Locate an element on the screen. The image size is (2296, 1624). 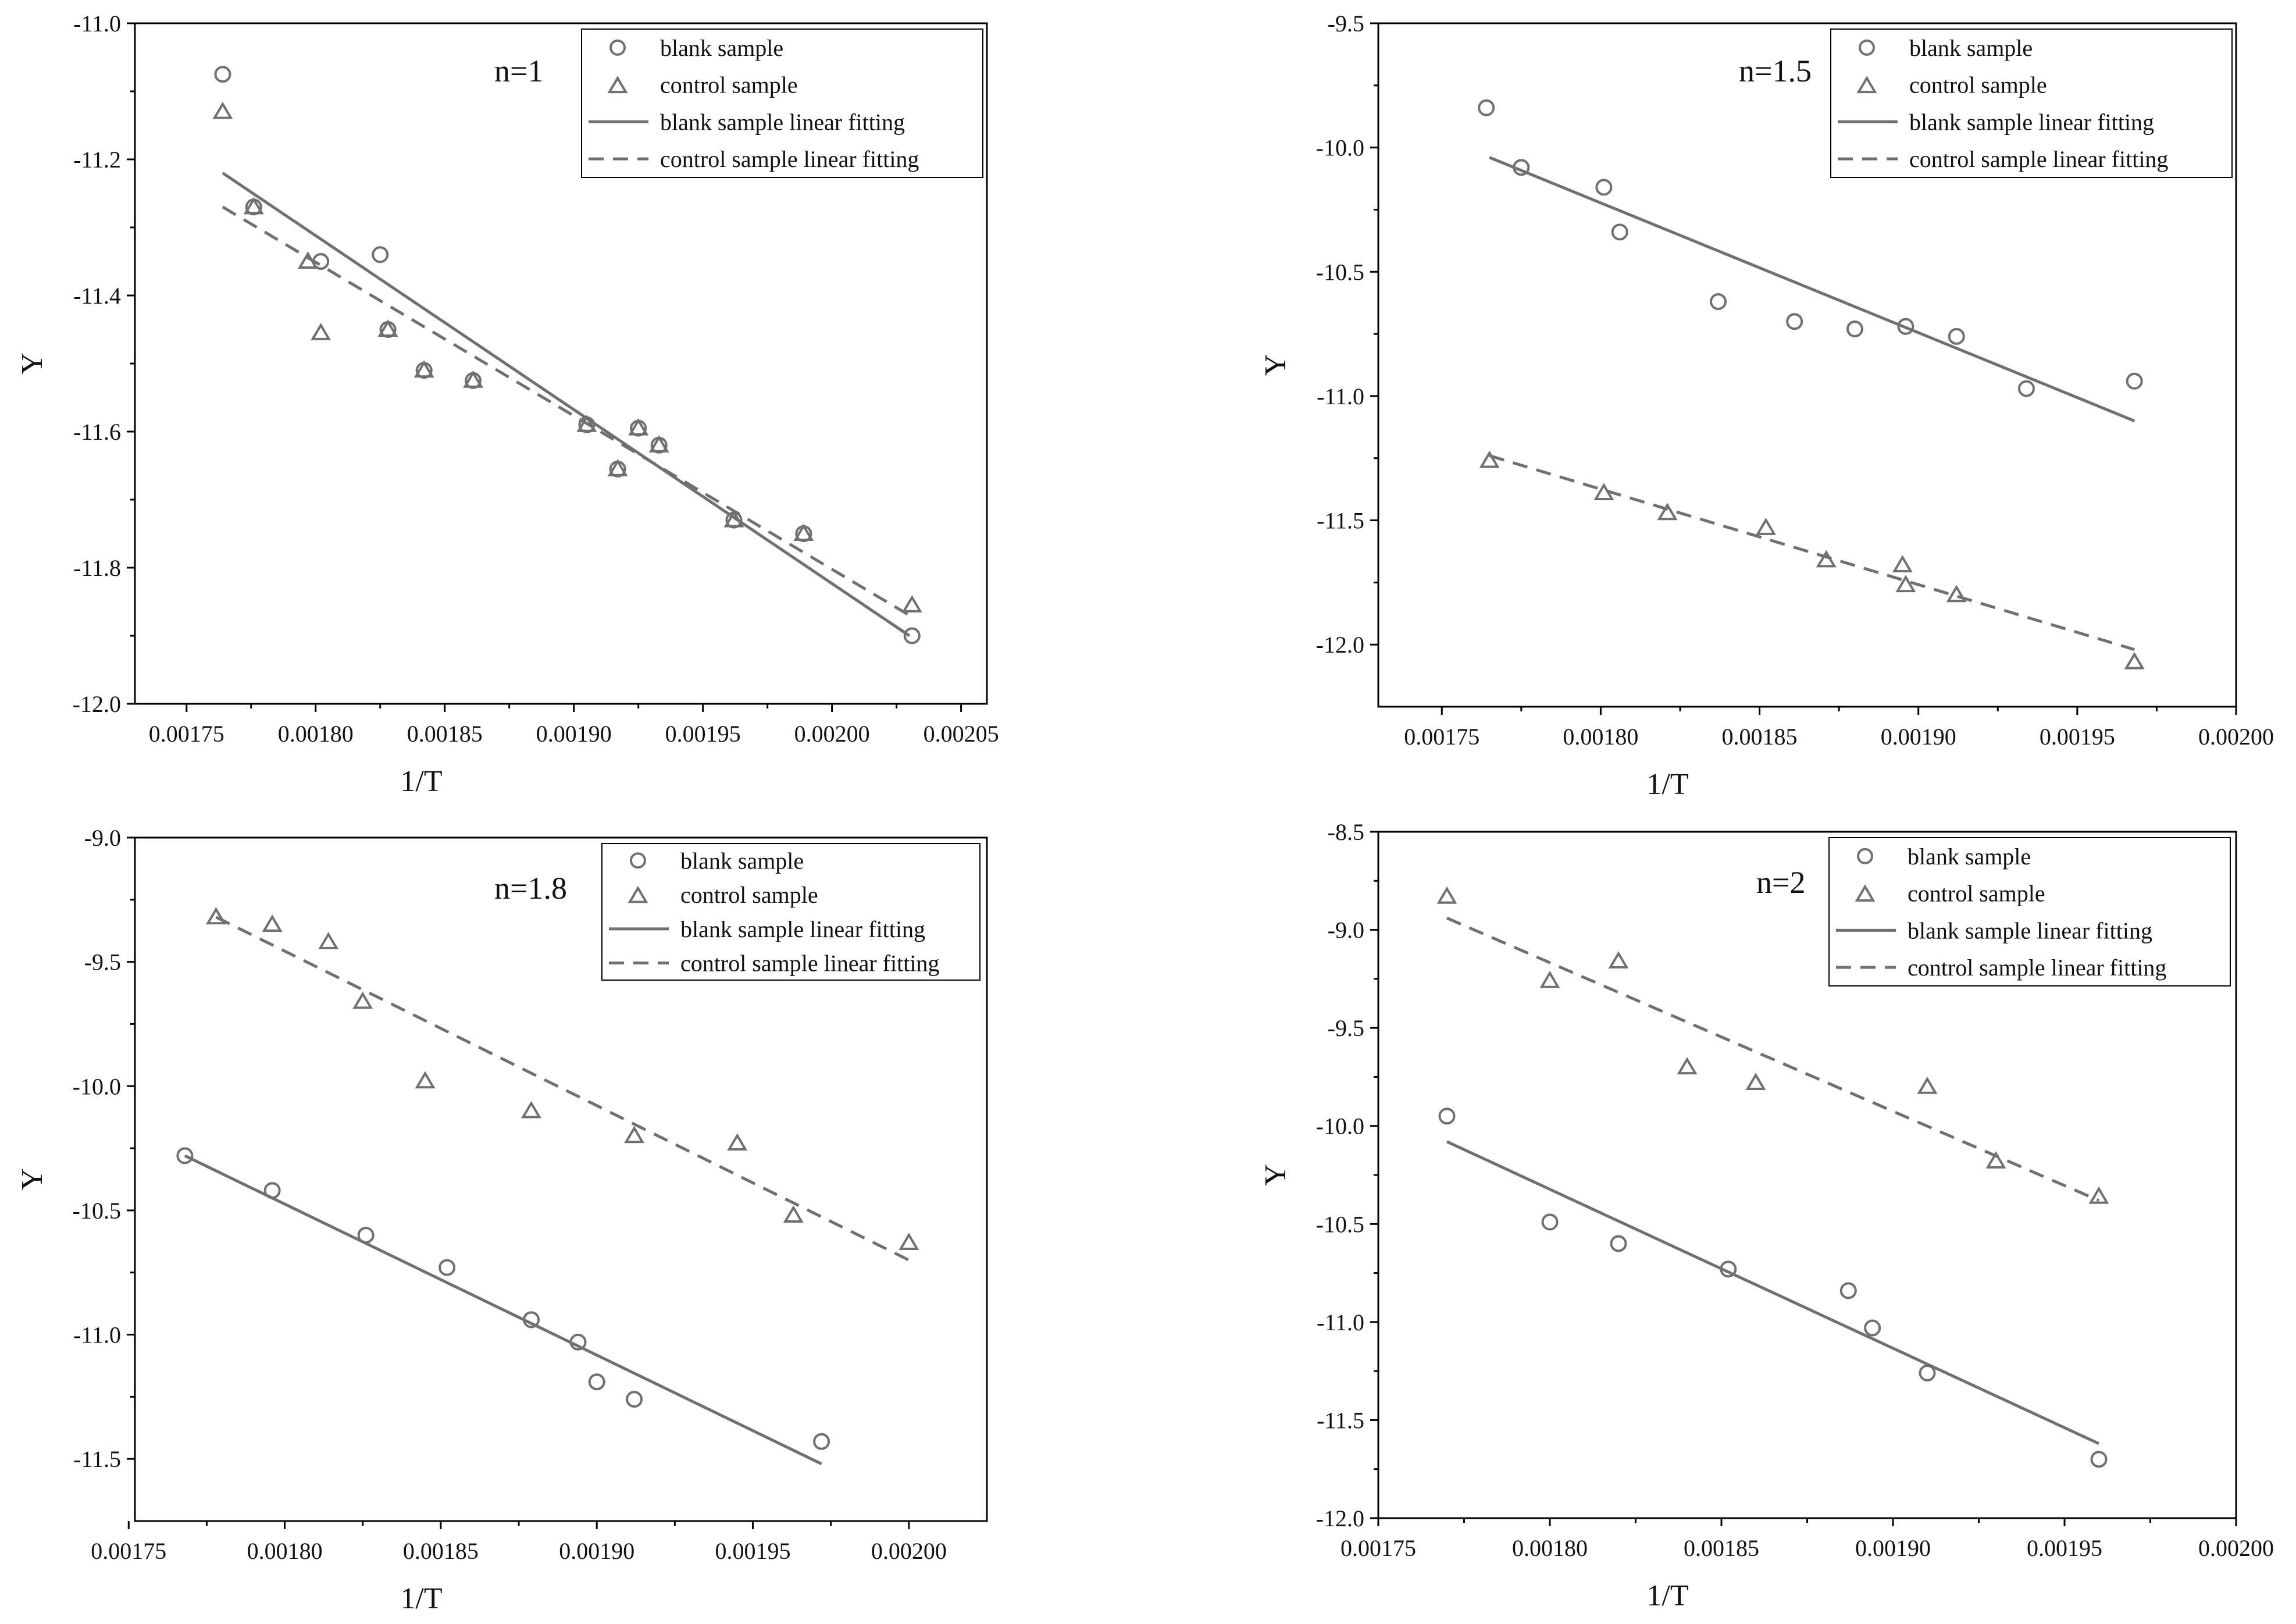
x-tick-label: 0.00200 is located at coordinates (2236, 1548).